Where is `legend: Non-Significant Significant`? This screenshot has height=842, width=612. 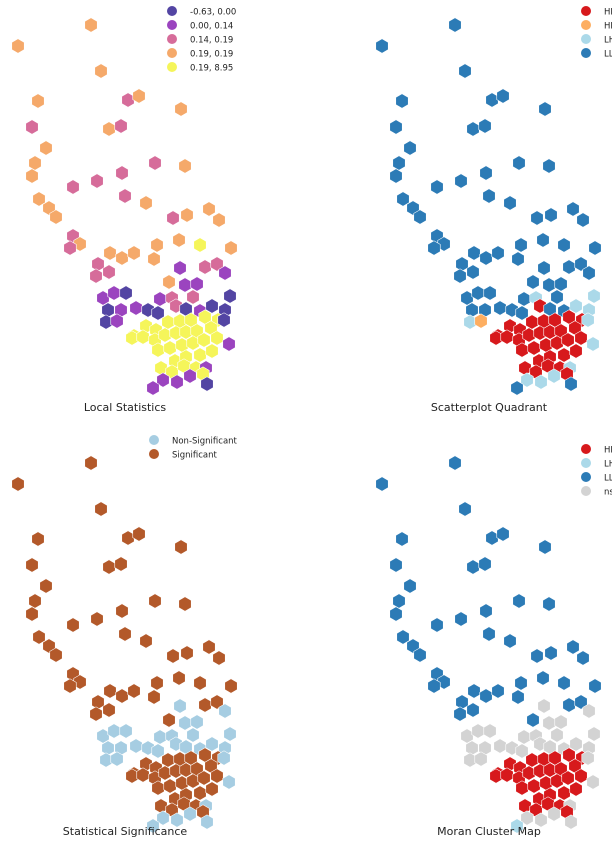 legend: Non-Significant Significant is located at coordinates (193, 448).